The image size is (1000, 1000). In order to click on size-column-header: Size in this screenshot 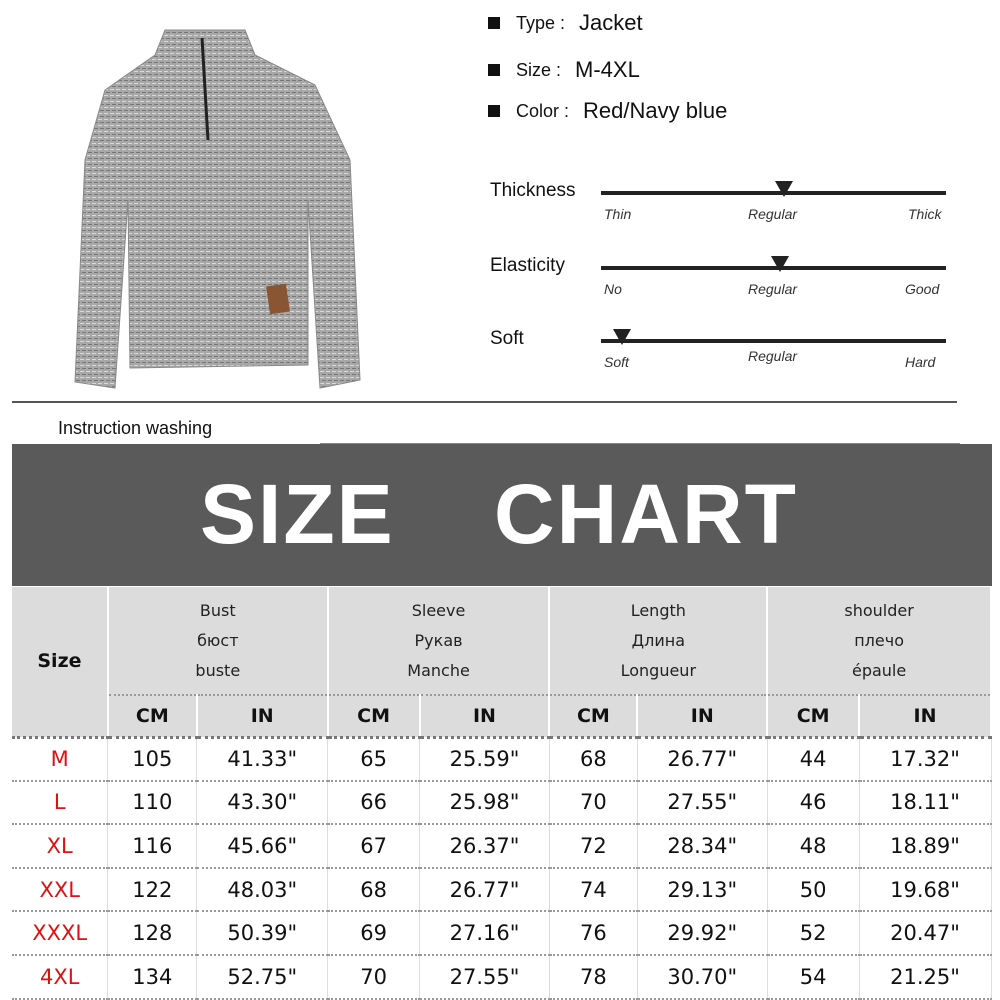, I will do `click(60, 663)`.